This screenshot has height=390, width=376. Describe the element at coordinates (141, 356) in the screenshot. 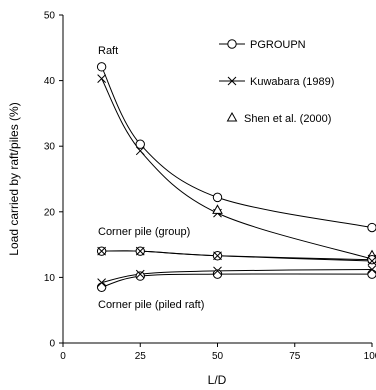

I see `x-tick-label: 25` at that location.